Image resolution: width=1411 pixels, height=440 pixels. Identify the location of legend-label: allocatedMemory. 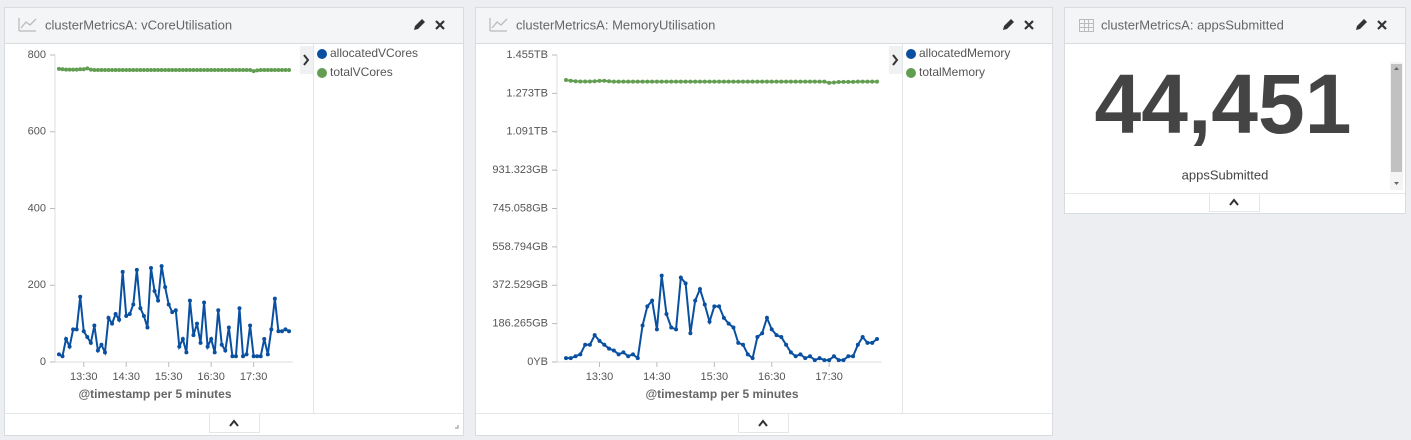
(964, 53).